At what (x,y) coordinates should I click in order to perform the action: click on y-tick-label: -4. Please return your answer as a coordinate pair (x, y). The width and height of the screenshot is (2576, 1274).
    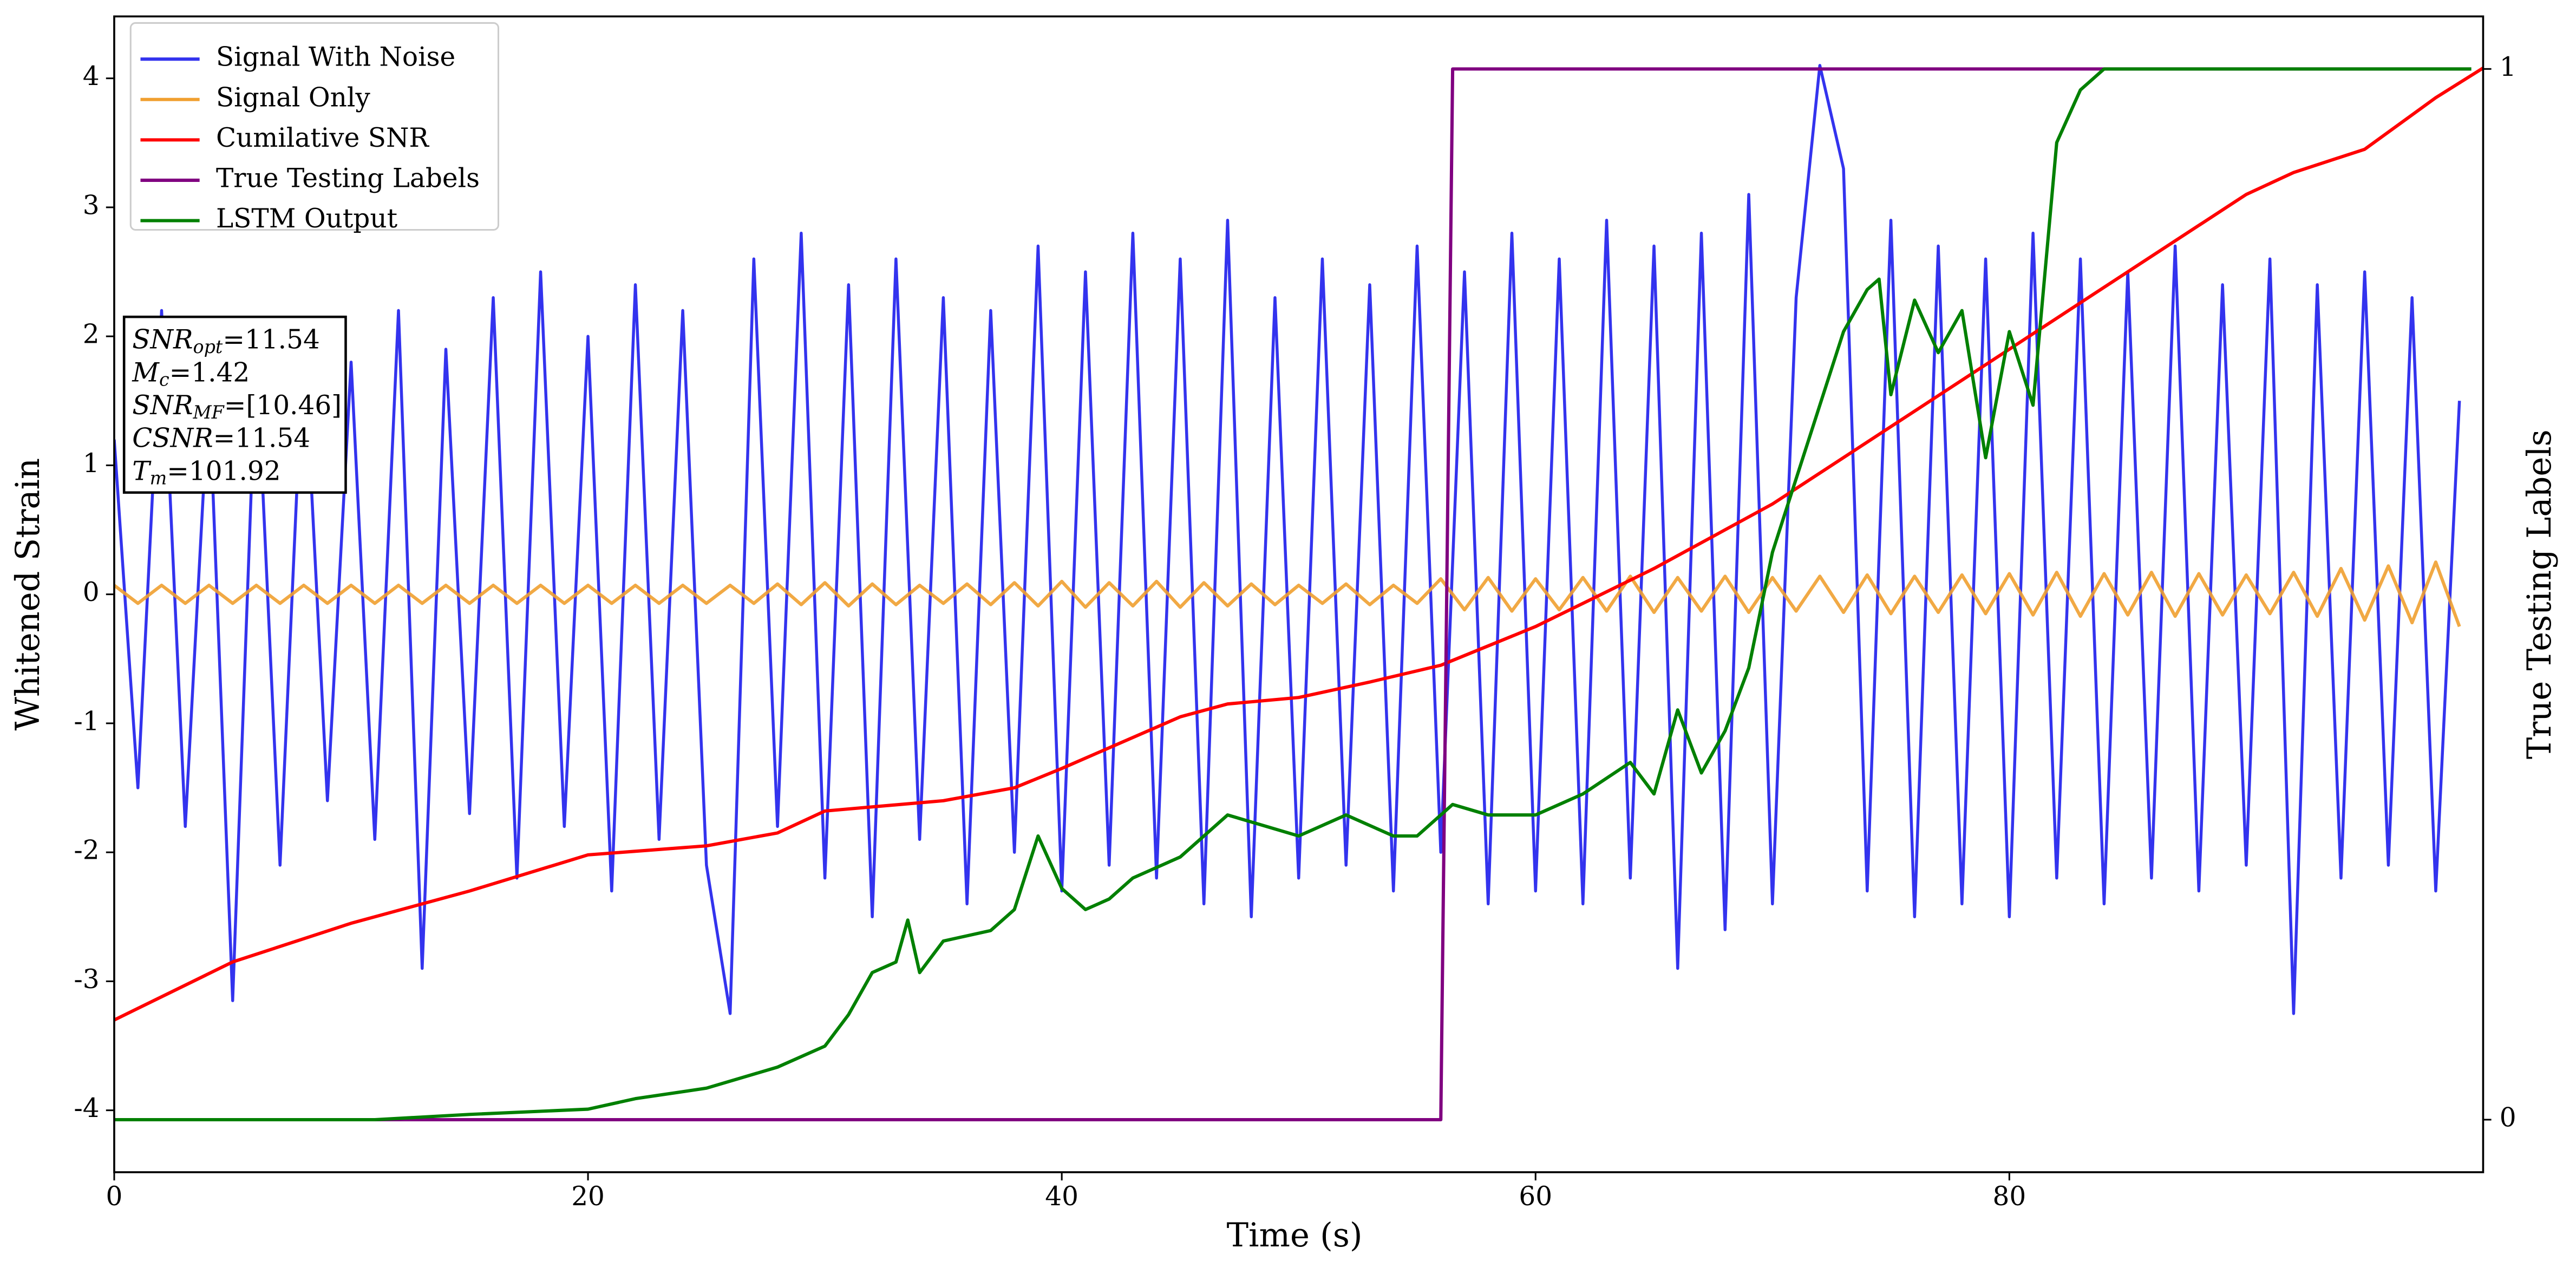
    Looking at the image, I should click on (86, 1108).